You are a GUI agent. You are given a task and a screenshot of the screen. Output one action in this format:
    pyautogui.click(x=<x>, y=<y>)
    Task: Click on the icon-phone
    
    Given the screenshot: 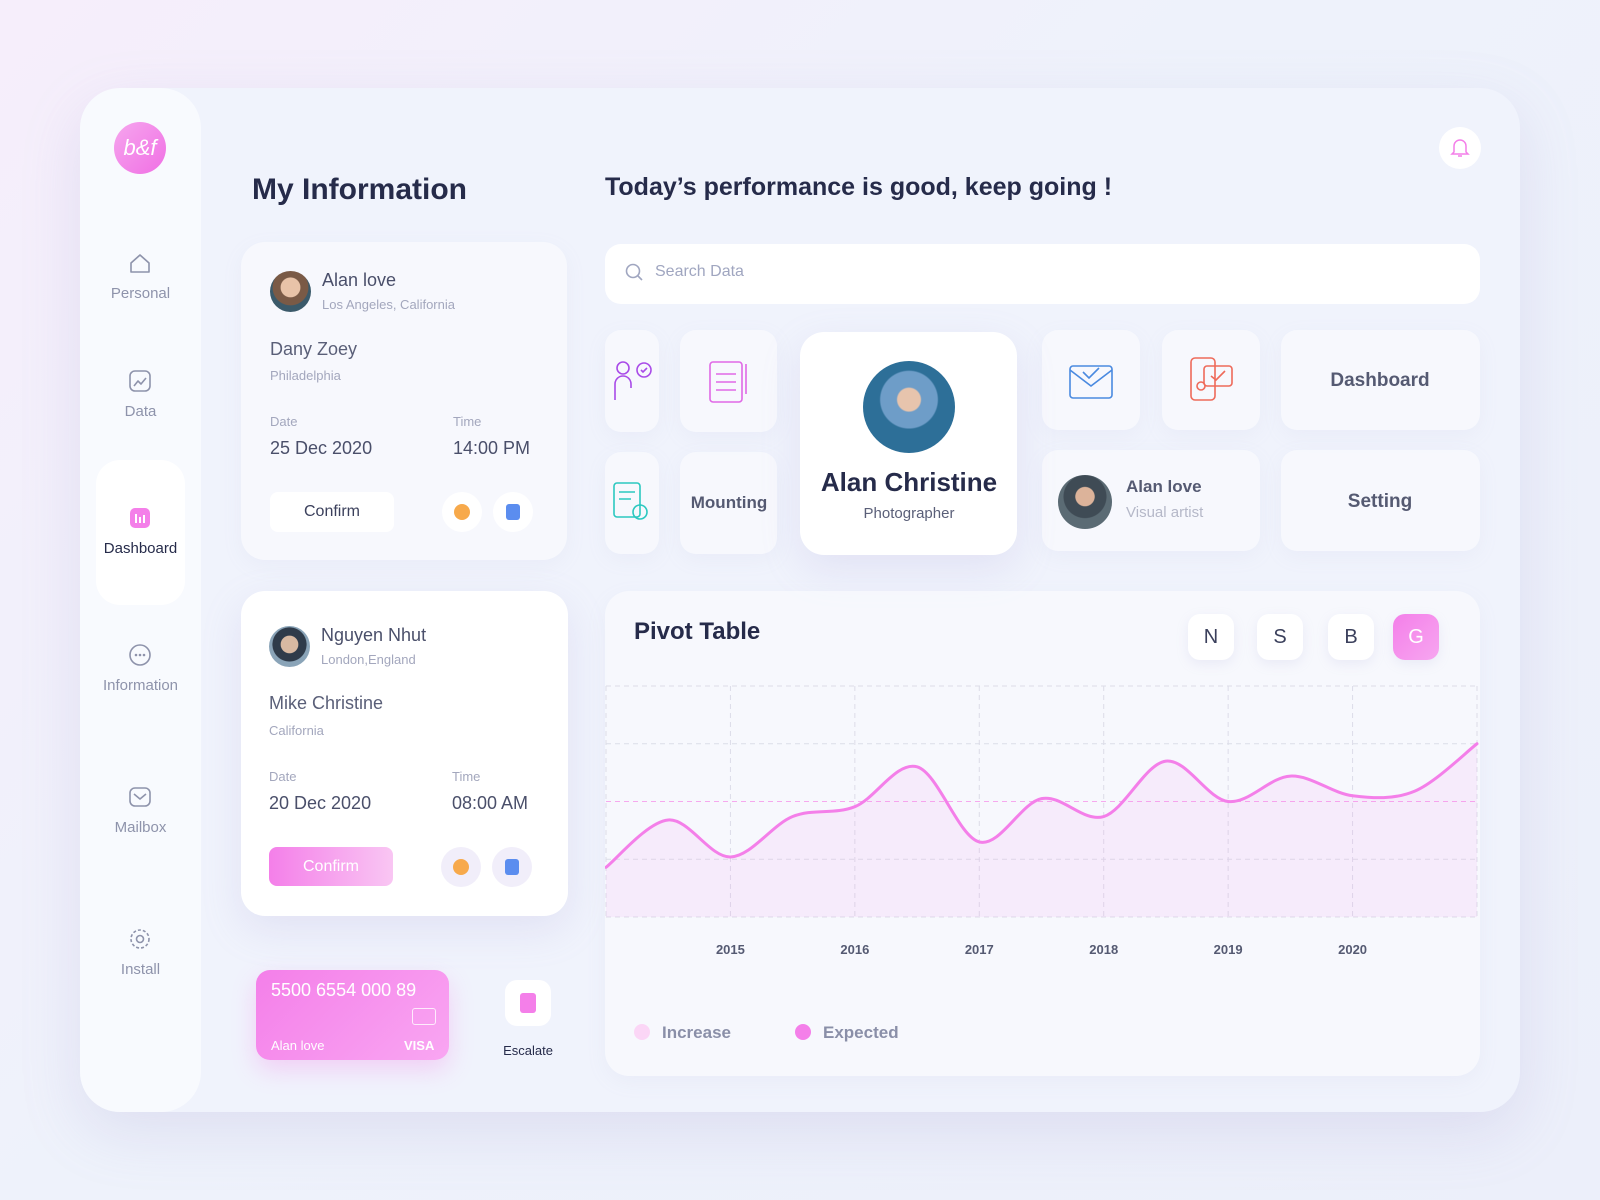 What is the action you would take?
    pyautogui.click(x=1211, y=379)
    